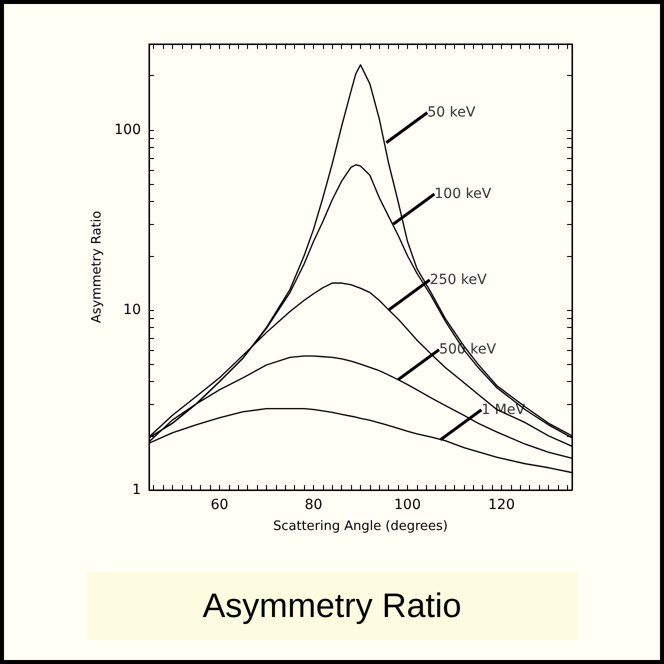 The width and height of the screenshot is (664, 664). What do you see at coordinates (463, 194) in the screenshot?
I see `annotation: 100 keV` at bounding box center [463, 194].